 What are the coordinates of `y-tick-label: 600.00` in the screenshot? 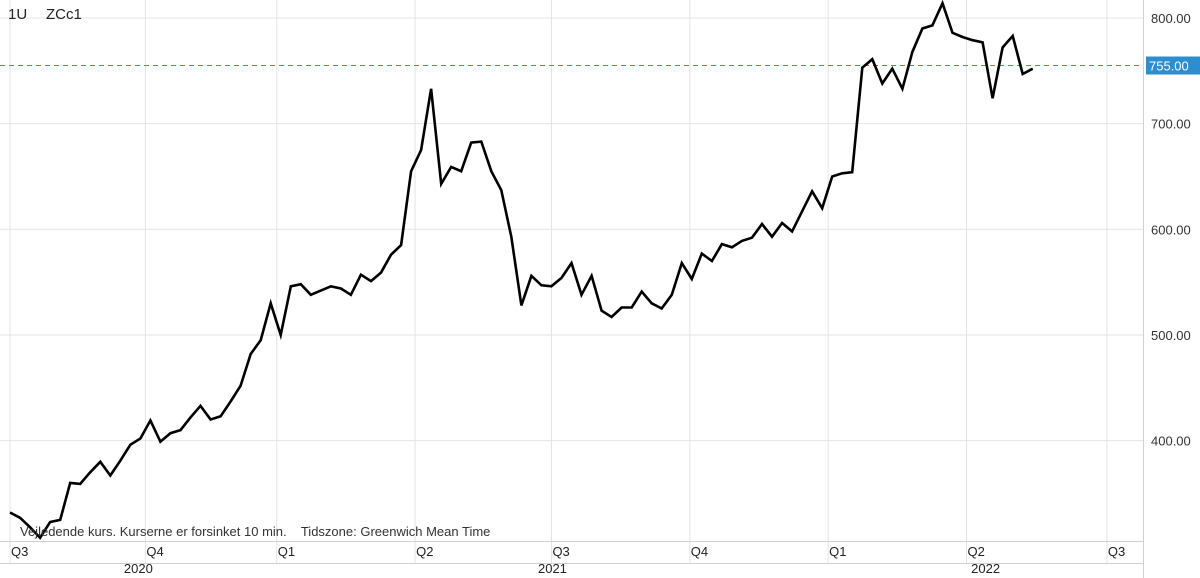 It's located at (1171, 229).